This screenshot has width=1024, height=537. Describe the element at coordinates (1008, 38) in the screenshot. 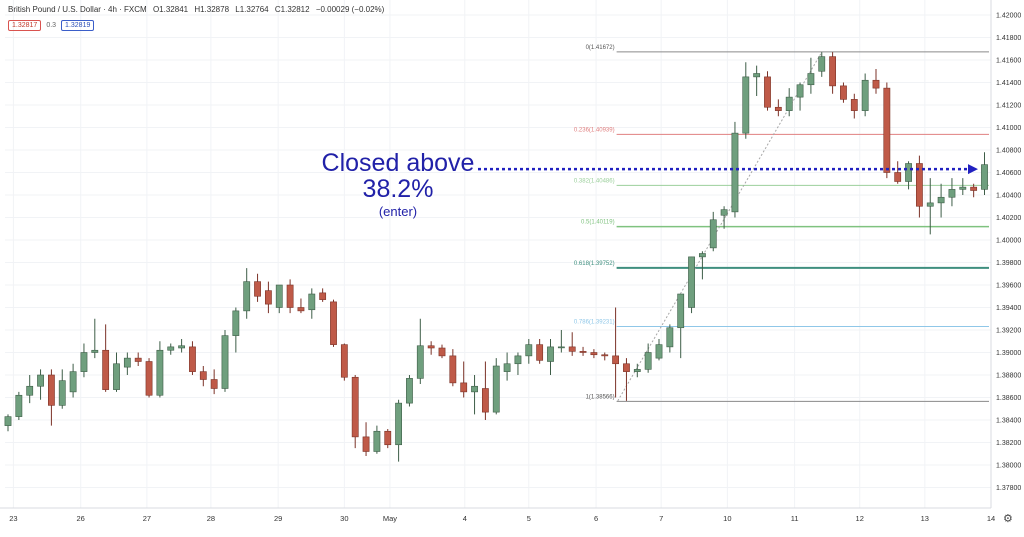

I see `y-tick-label: 1.41800` at that location.